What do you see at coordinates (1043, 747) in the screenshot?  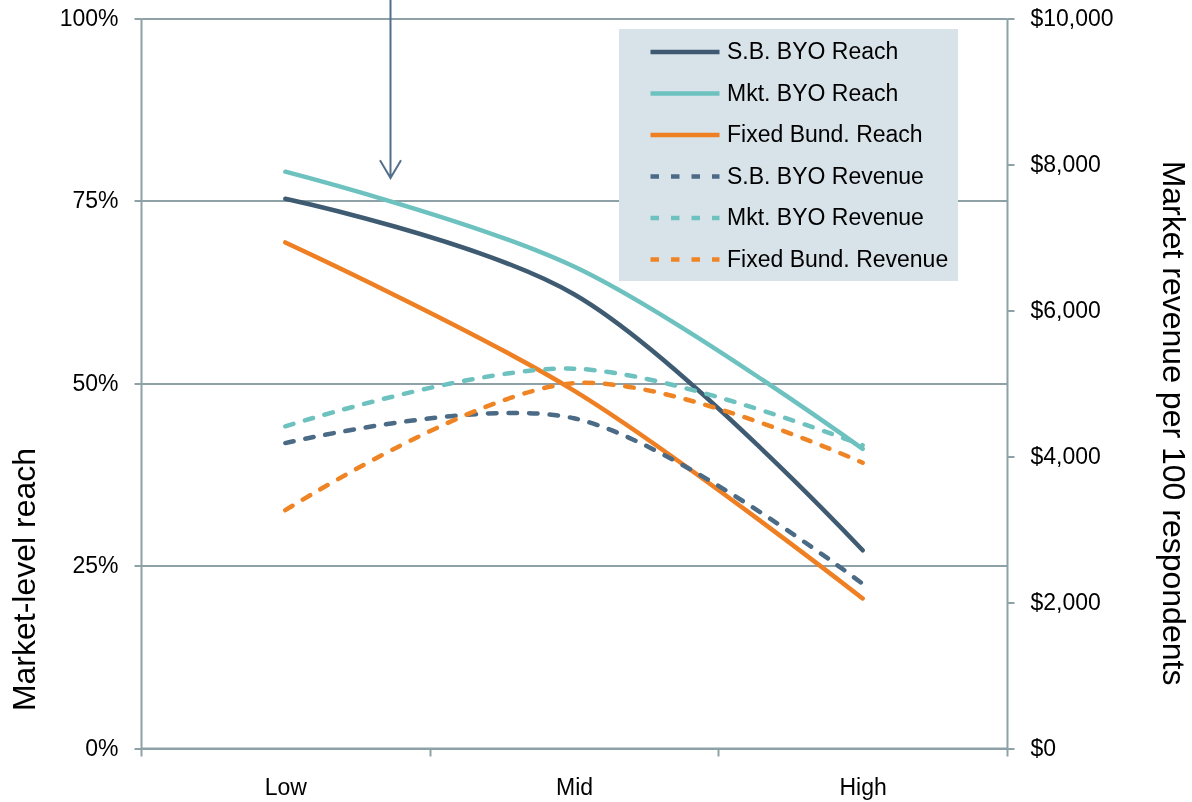 I see `y2-tick-label: $0` at bounding box center [1043, 747].